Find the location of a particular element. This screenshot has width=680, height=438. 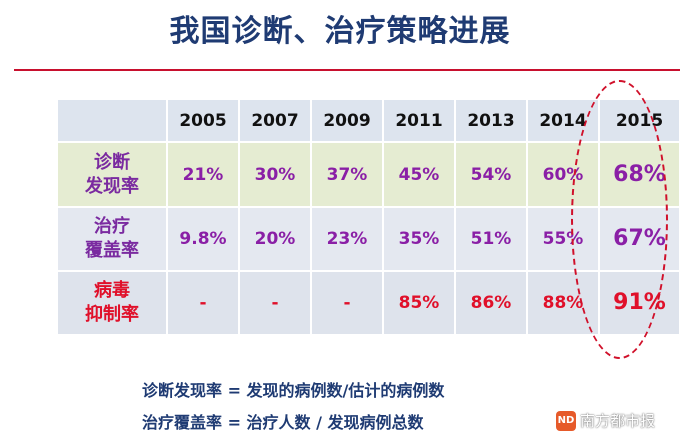

value-cell: 51% is located at coordinates (491, 238).